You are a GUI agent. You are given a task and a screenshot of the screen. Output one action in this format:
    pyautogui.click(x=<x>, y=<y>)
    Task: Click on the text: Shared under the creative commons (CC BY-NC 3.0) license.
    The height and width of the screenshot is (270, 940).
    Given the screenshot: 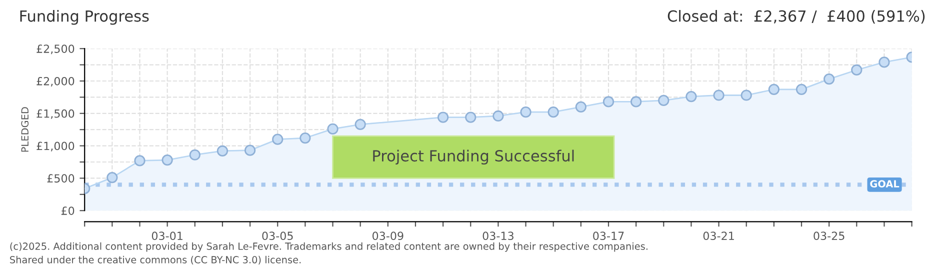 What is the action you would take?
    pyautogui.click(x=155, y=260)
    